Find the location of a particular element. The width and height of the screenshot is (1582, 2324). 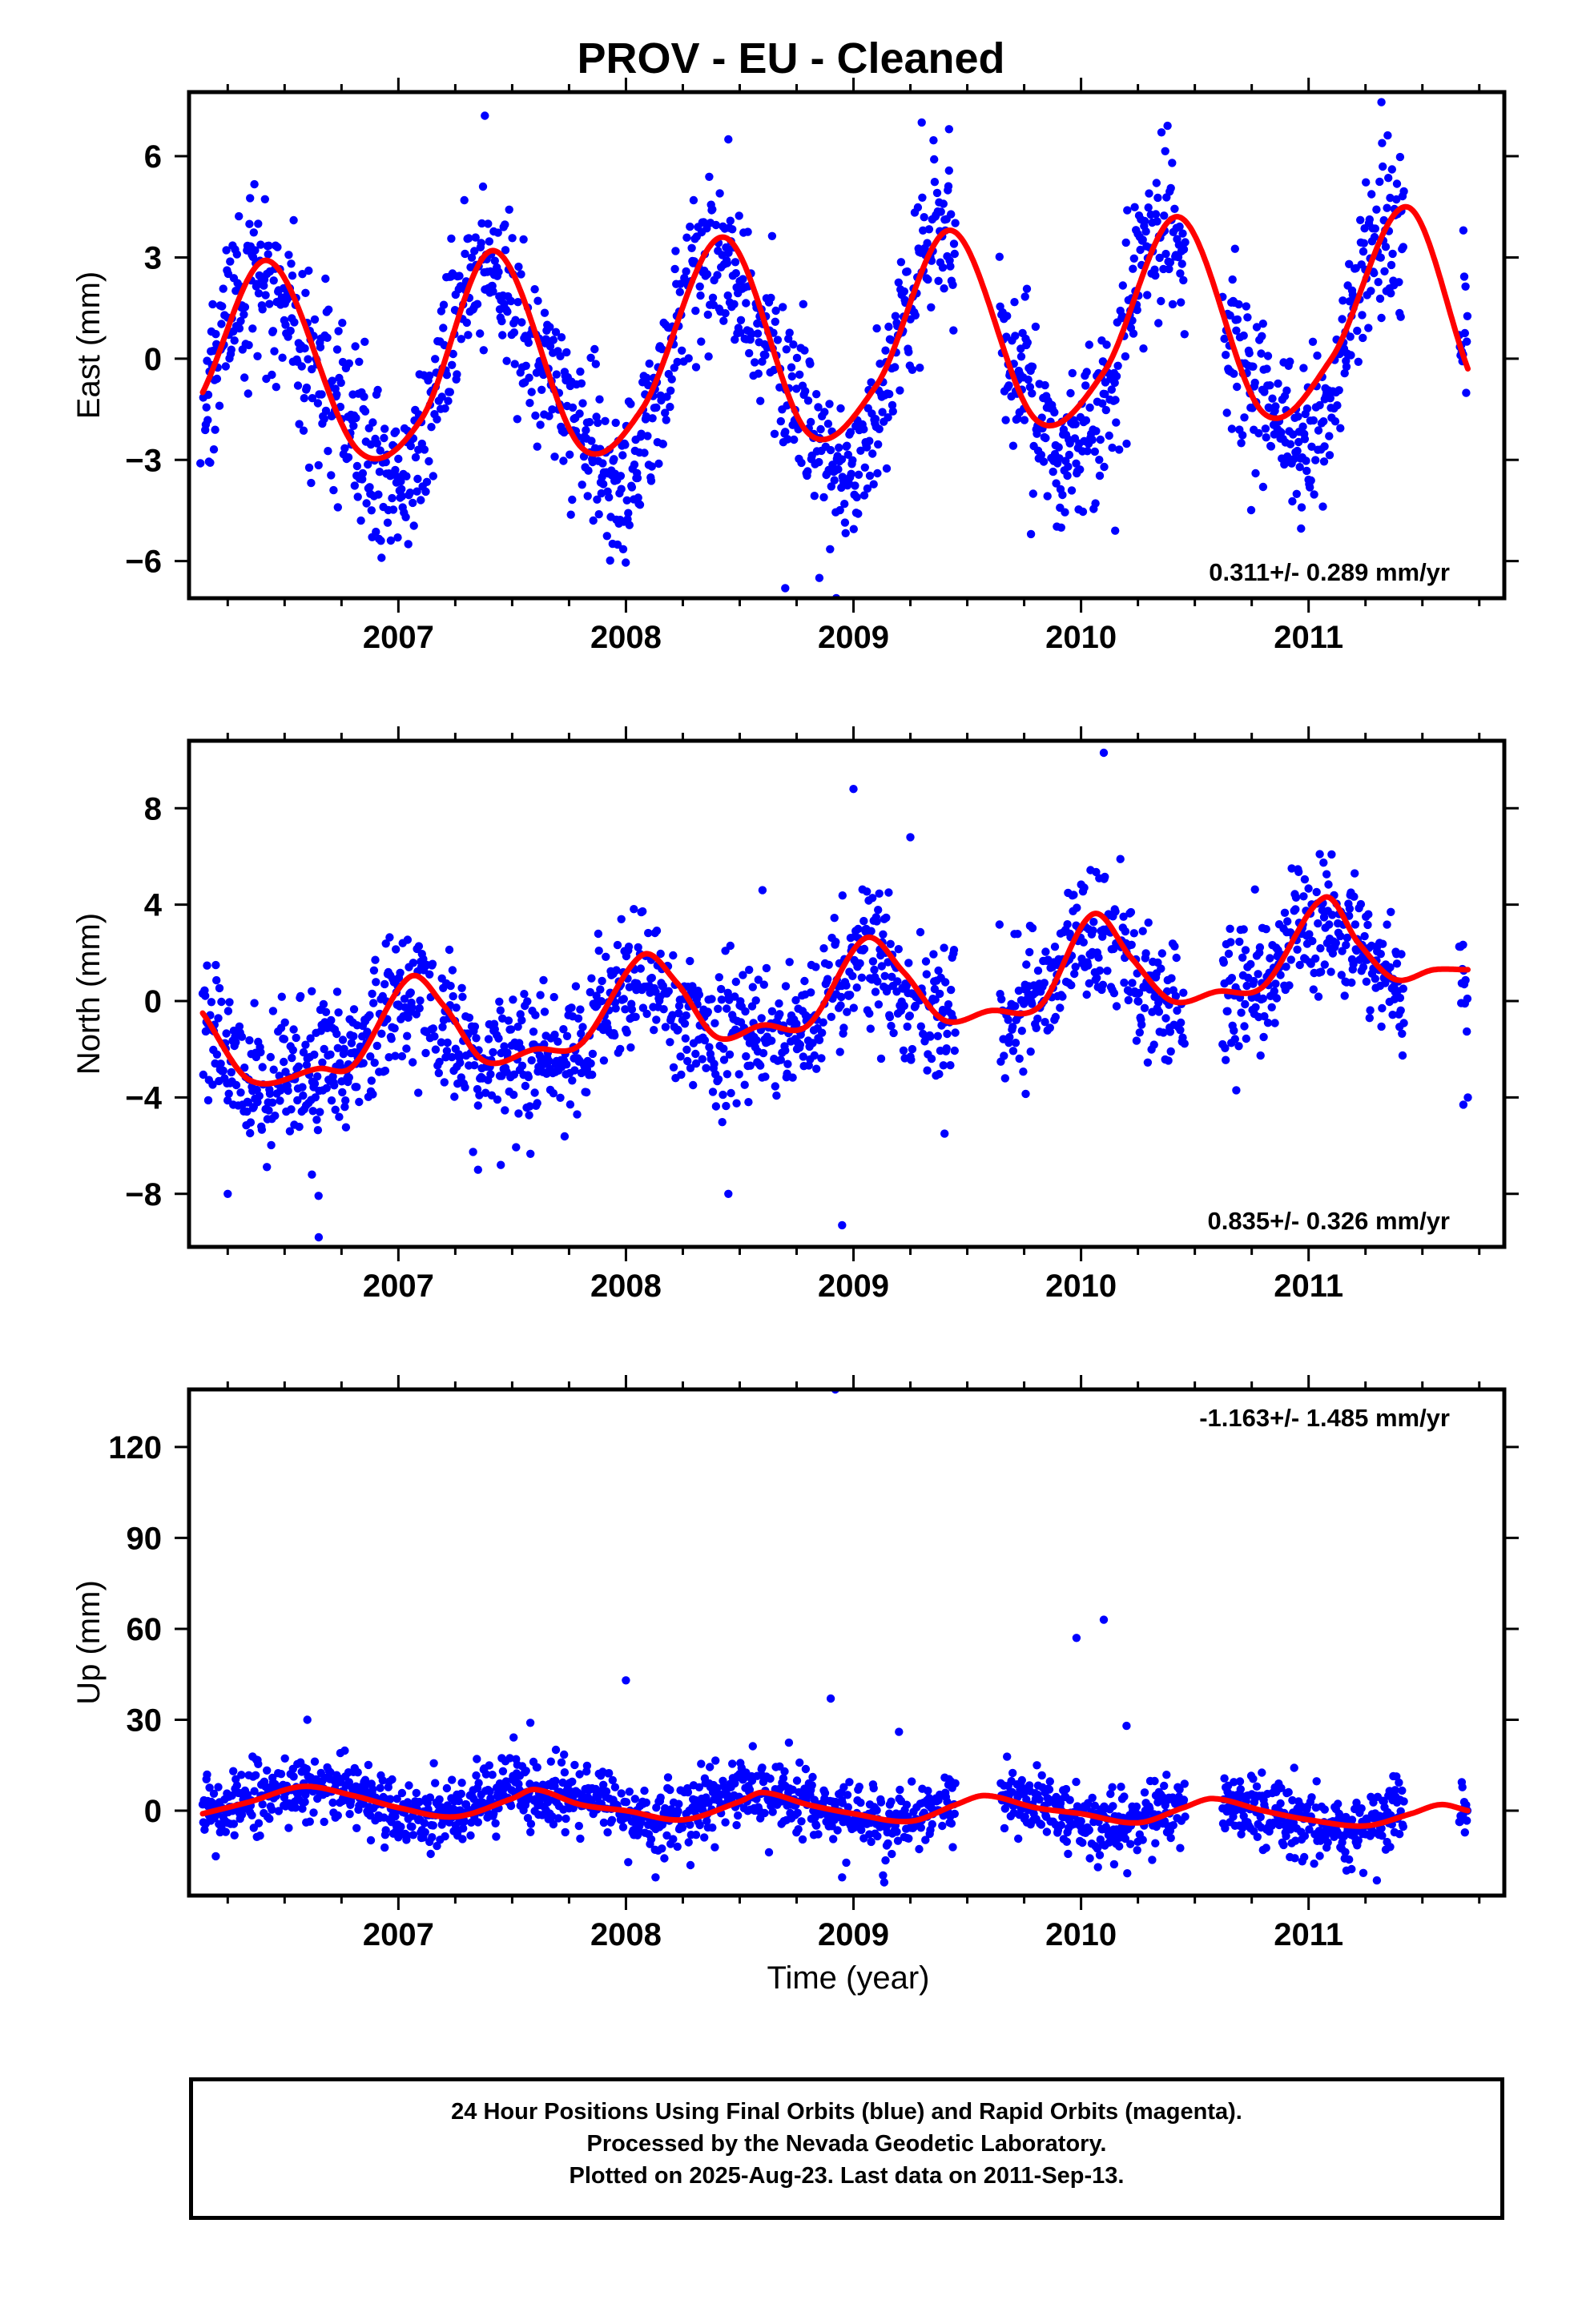

east-outlier-point is located at coordinates (949, 129).